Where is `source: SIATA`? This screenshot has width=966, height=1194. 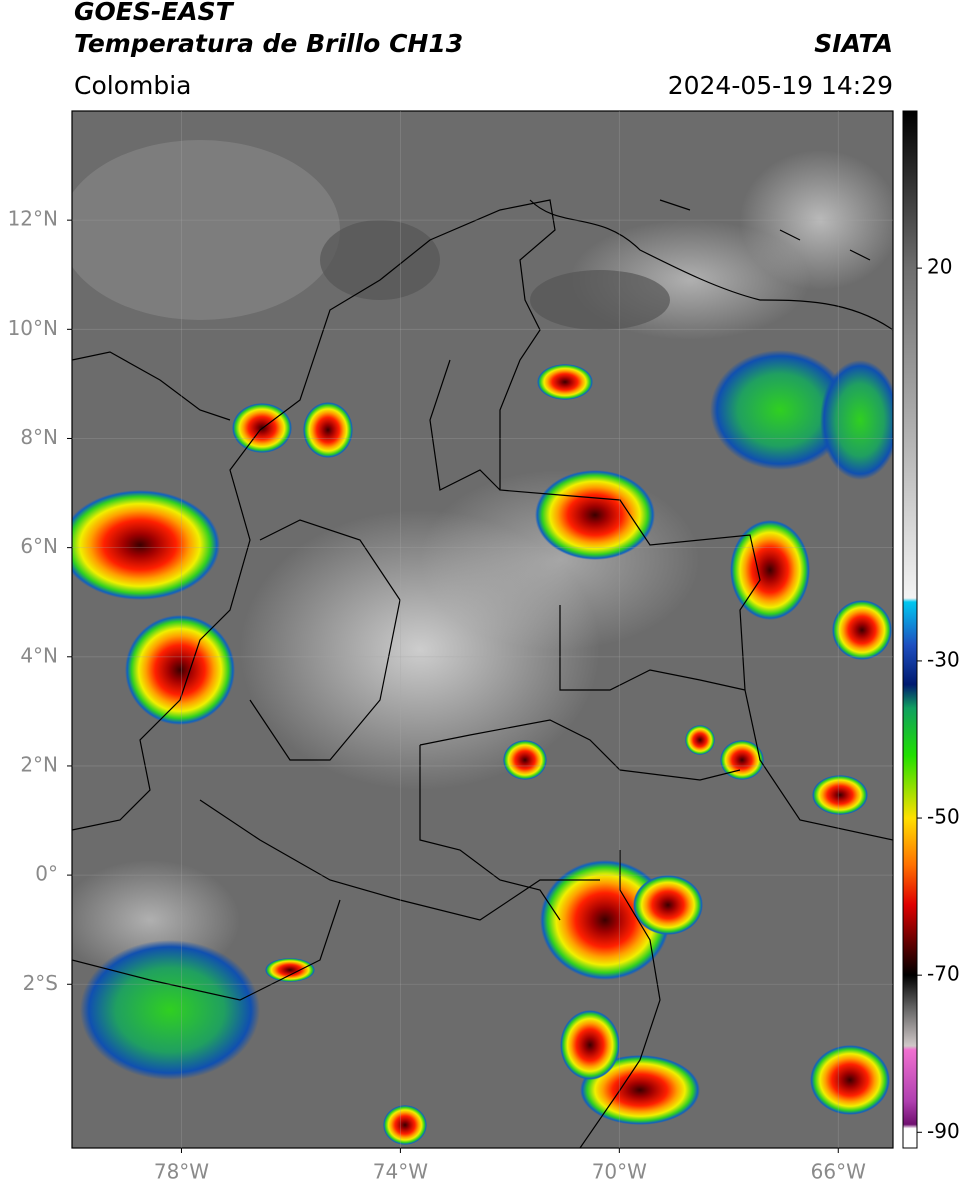 source: SIATA is located at coordinates (853, 43).